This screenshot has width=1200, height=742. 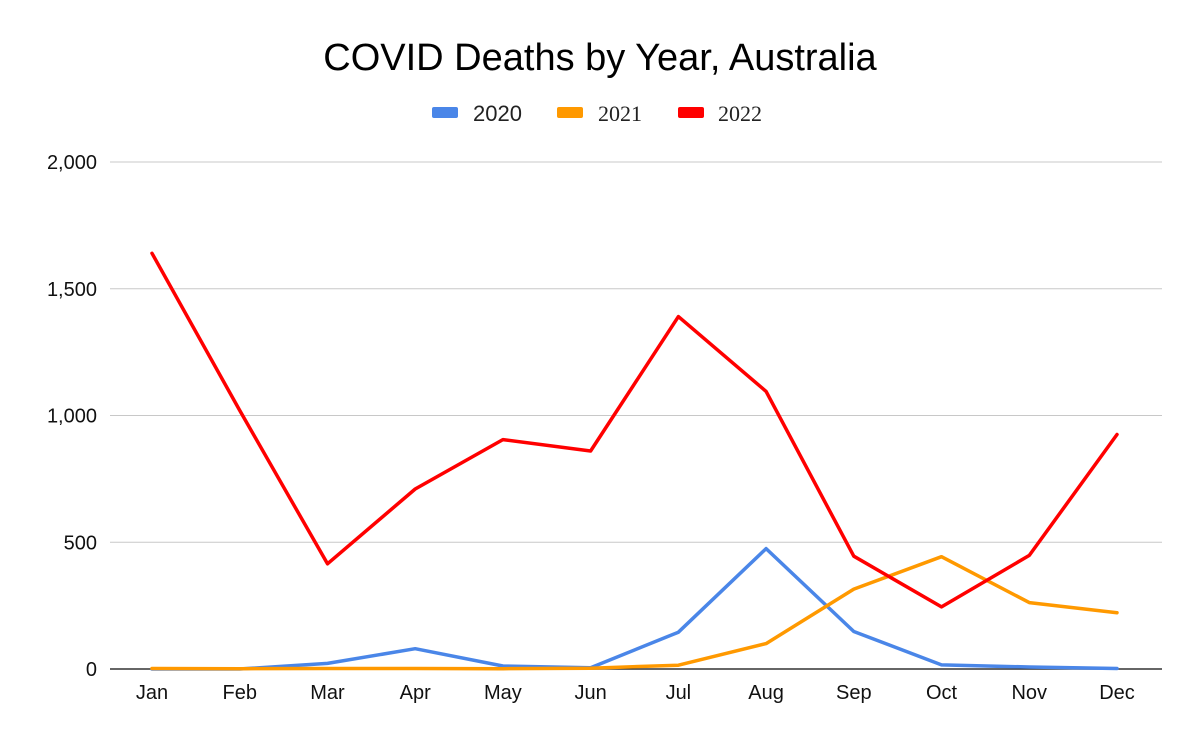 I want to click on x-tick-label-oct: Oct, so click(x=942, y=693).